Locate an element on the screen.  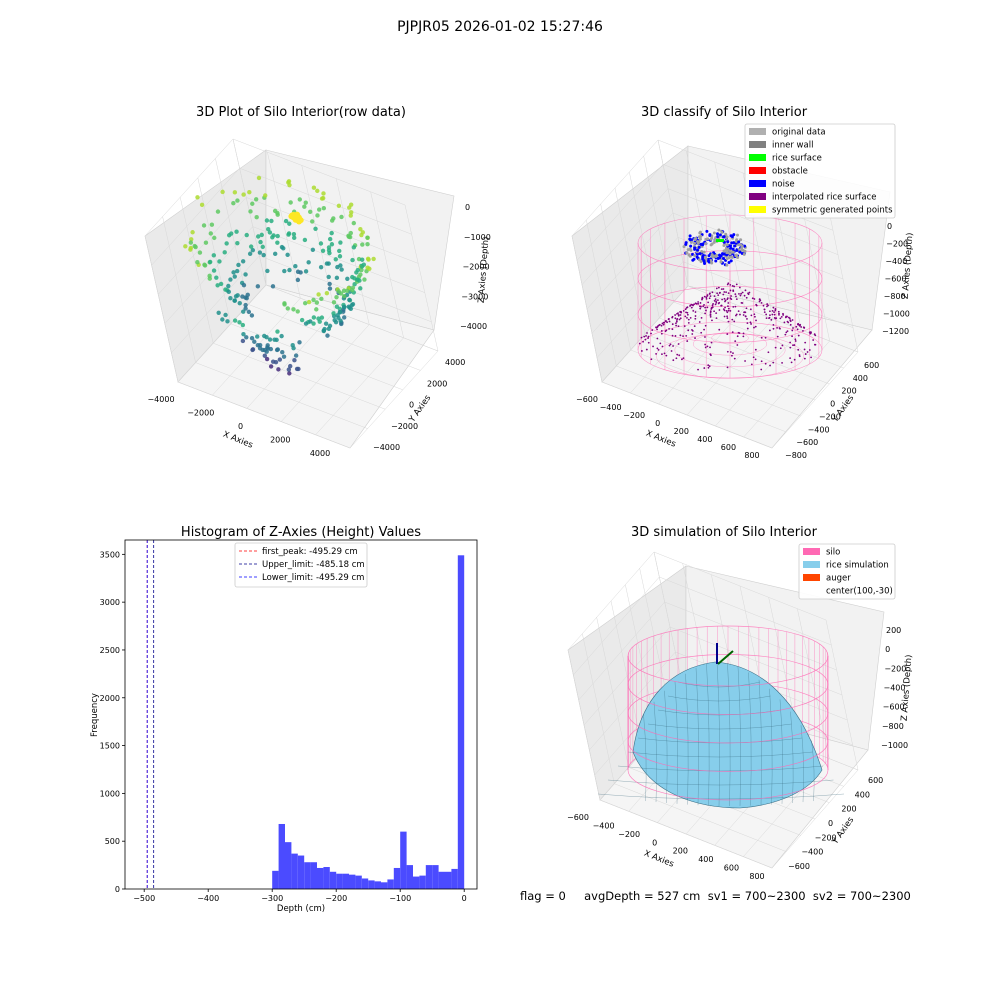
panel4-y-ticks: −600 −400 −200 0 200 400 600 is located at coordinates (835, 823).